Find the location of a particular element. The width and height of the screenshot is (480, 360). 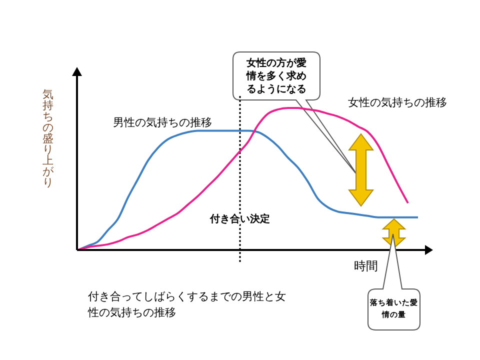

x-axis-title: 時間 is located at coordinates (366, 266).